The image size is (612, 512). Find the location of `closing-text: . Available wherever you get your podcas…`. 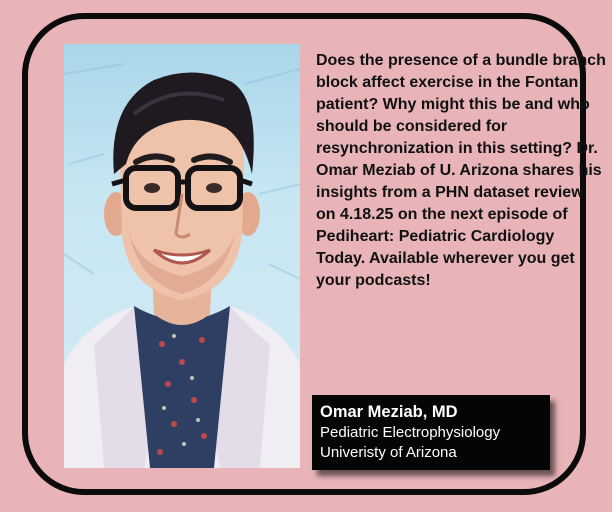

closing-text: . Available wherever you get your podcas… is located at coordinates (445, 269).